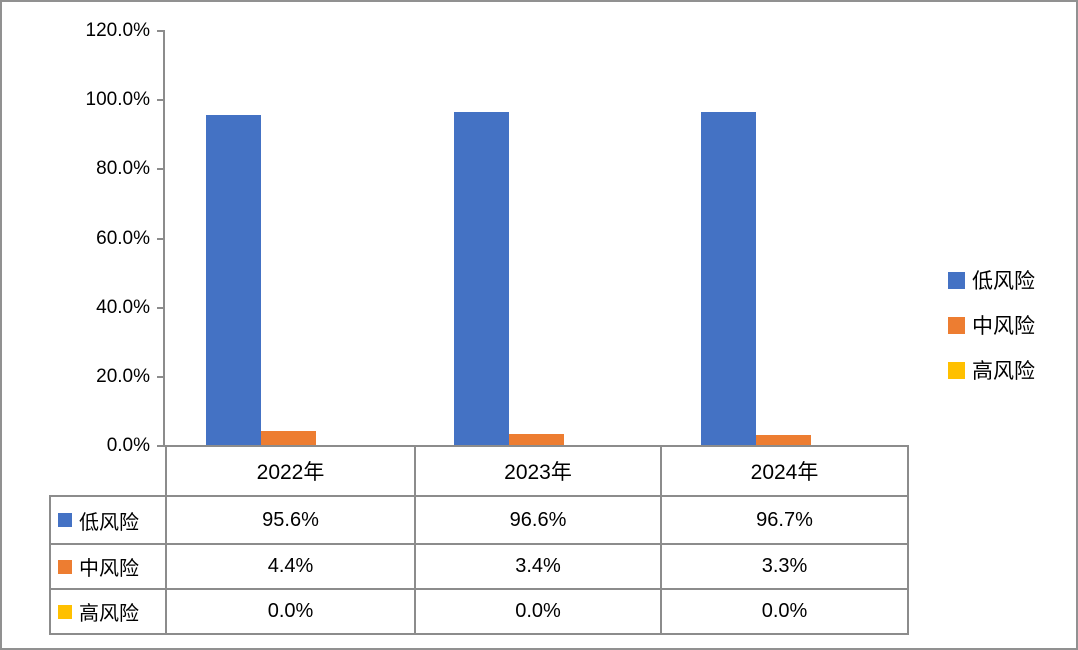  Describe the element at coordinates (123, 169) in the screenshot. I see `y-axis-tick-label: 80.0%` at that location.